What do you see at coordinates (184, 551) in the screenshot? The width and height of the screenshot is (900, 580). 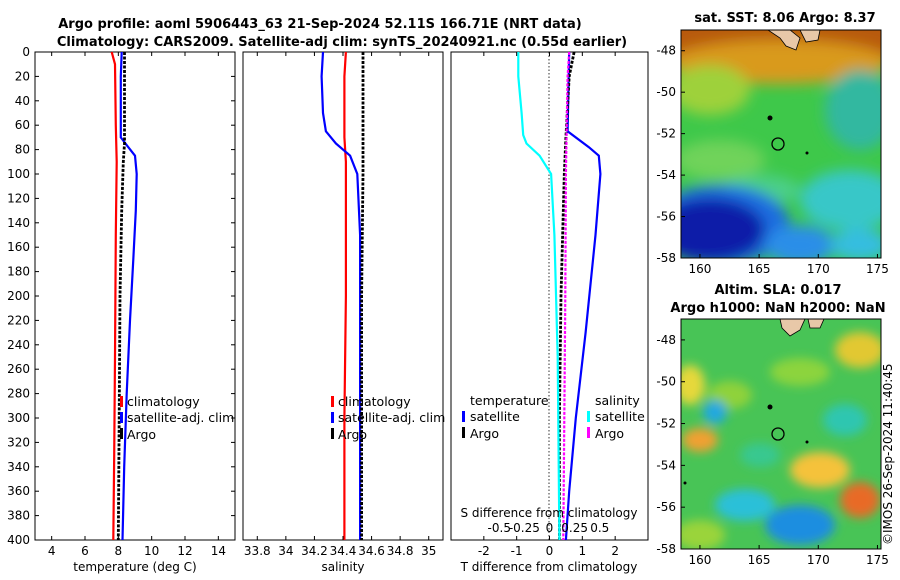 I see `x-tick-label: 12` at bounding box center [184, 551].